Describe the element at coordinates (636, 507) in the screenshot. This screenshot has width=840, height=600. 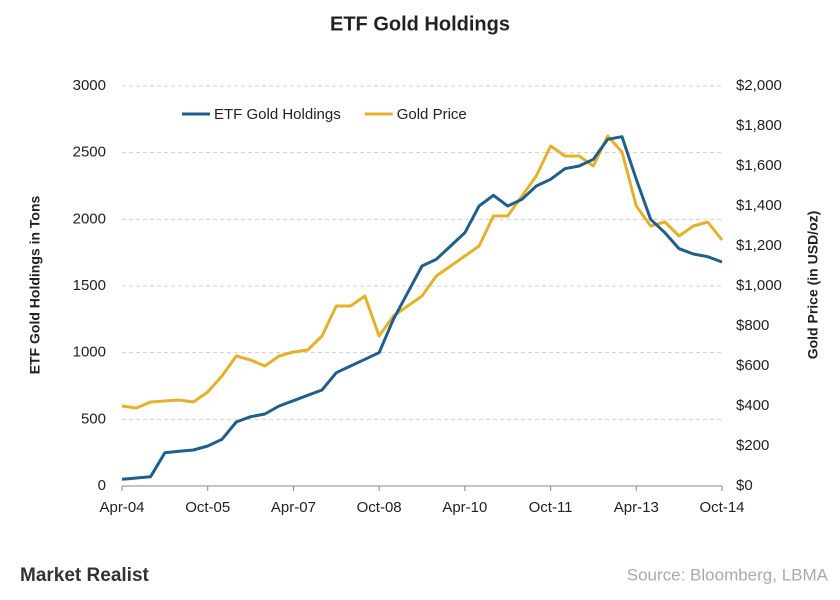
I see `x-tick-label: Apr-13` at that location.